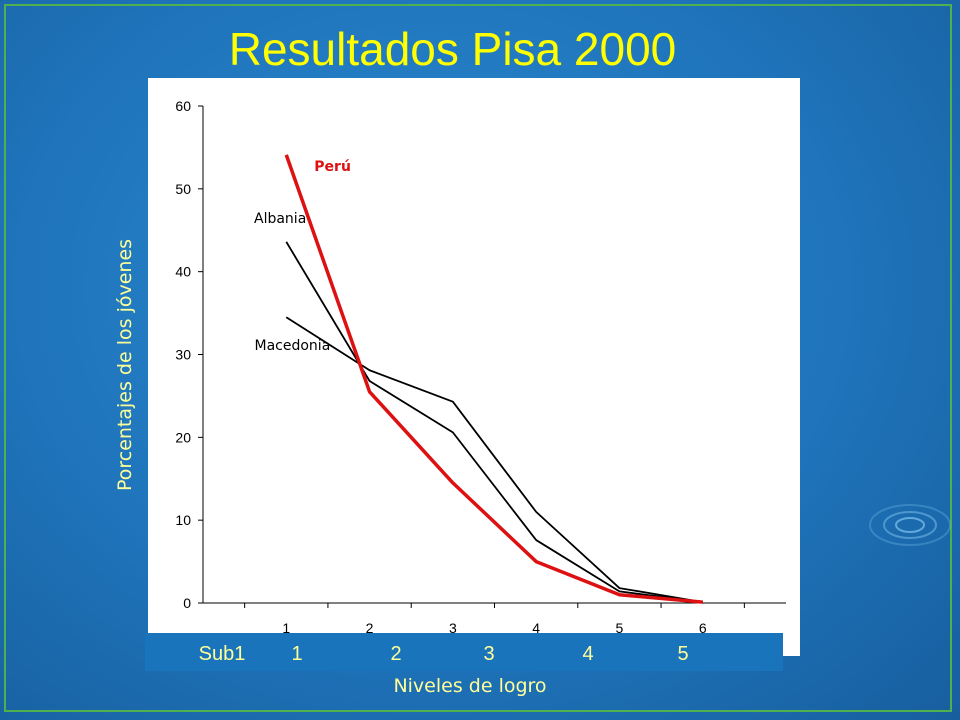 The height and width of the screenshot is (720, 960). What do you see at coordinates (370, 628) in the screenshot?
I see `x-tick-label: 2` at bounding box center [370, 628].